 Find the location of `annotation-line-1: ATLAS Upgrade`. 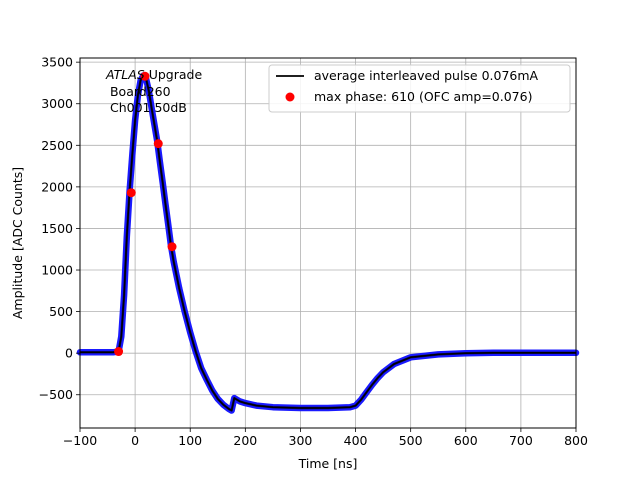

annotation-line-1: ATLAS Upgrade is located at coordinates (153, 74).